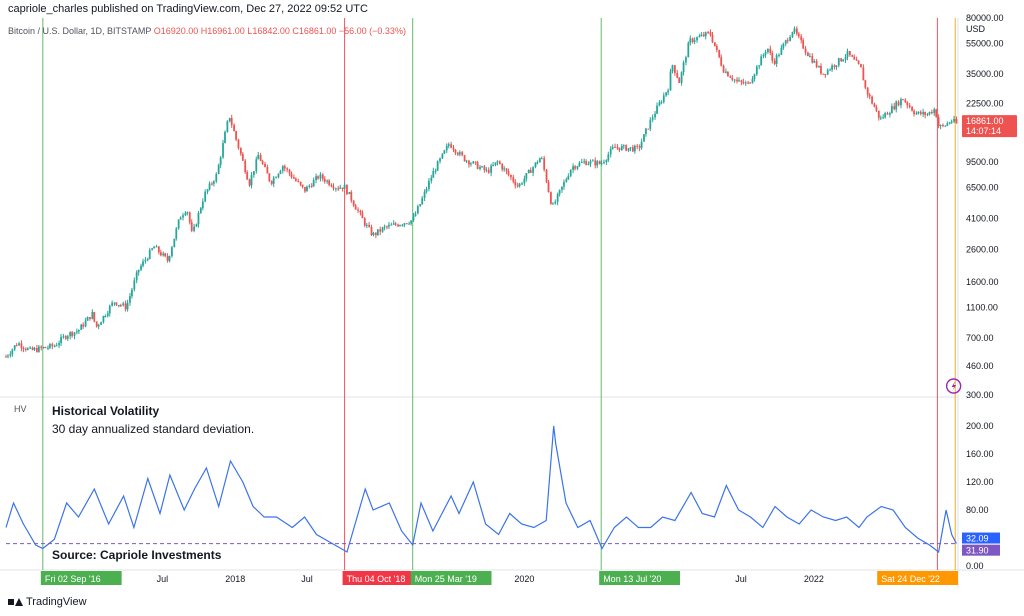  Describe the element at coordinates (20, 409) in the screenshot. I see `hv-pane-tag: HV` at that location.